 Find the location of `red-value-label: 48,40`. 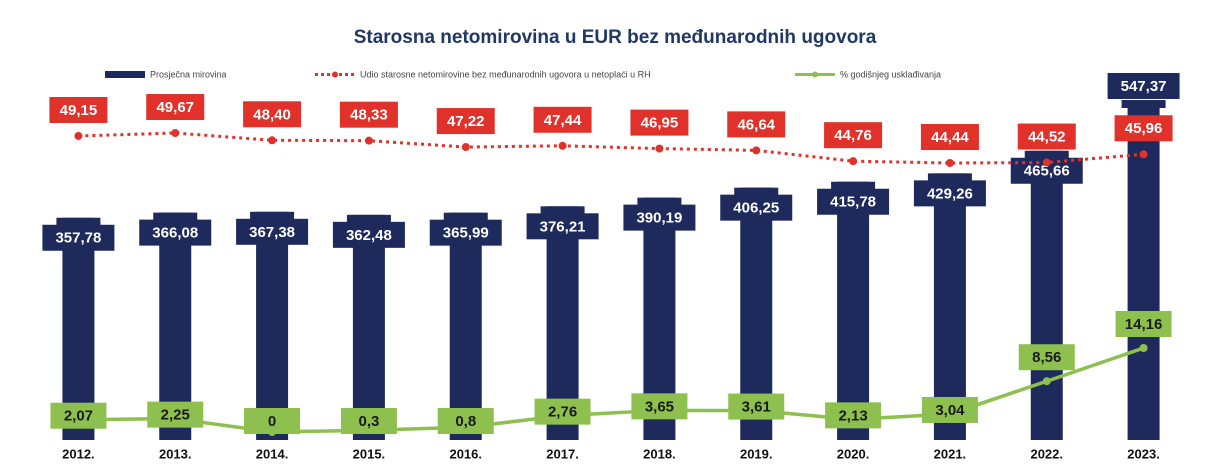

red-value-label: 48,40 is located at coordinates (272, 114).